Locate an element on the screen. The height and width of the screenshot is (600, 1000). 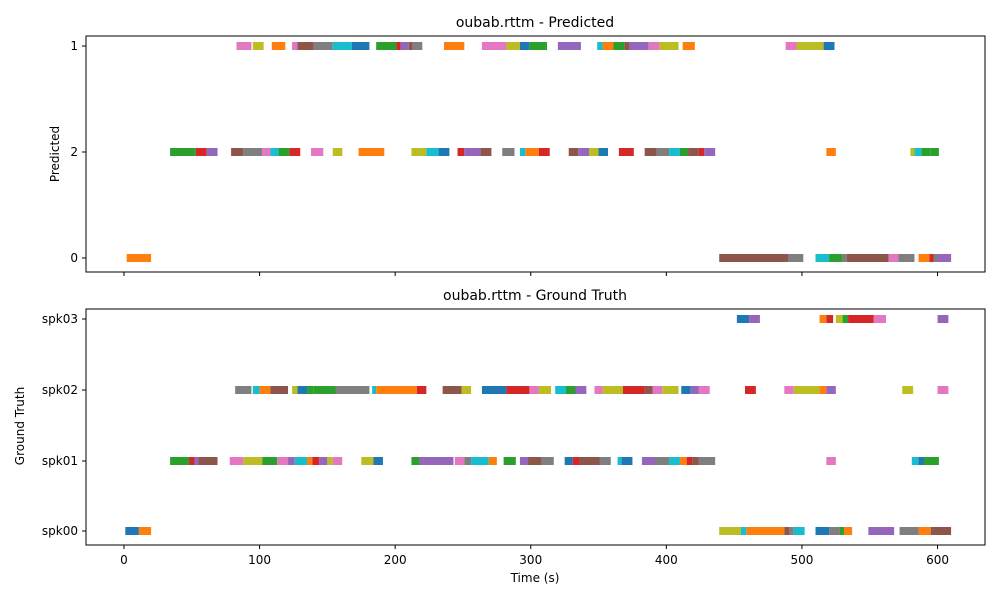
subplot-ground-truth-ylabel: Ground Truth is located at coordinates (20, 426).